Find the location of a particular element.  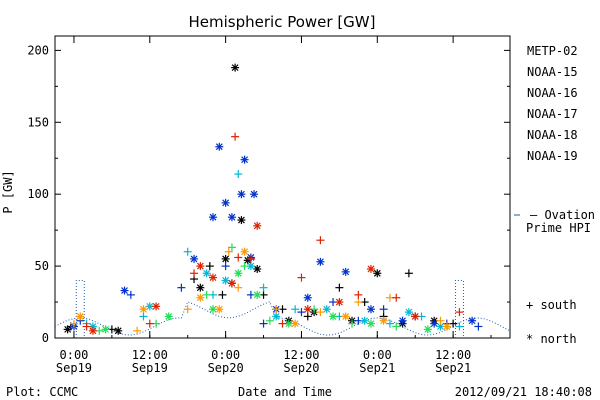

legend-entry: NOAA-18 is located at coordinates (552, 135).